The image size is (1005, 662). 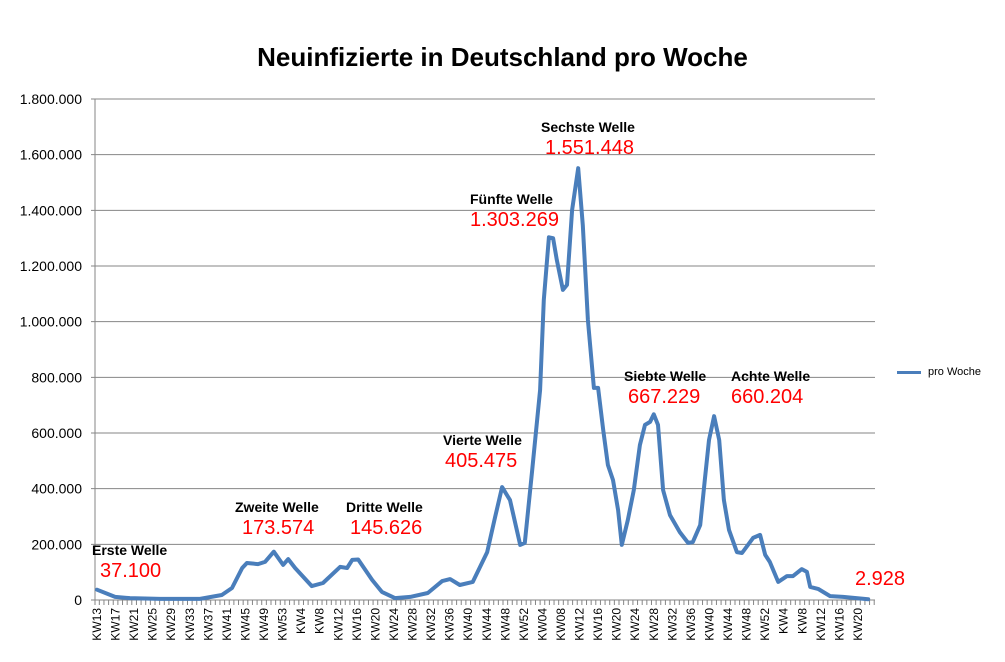 I want to click on annotation-label: Fünfte Welle, so click(x=511, y=199).